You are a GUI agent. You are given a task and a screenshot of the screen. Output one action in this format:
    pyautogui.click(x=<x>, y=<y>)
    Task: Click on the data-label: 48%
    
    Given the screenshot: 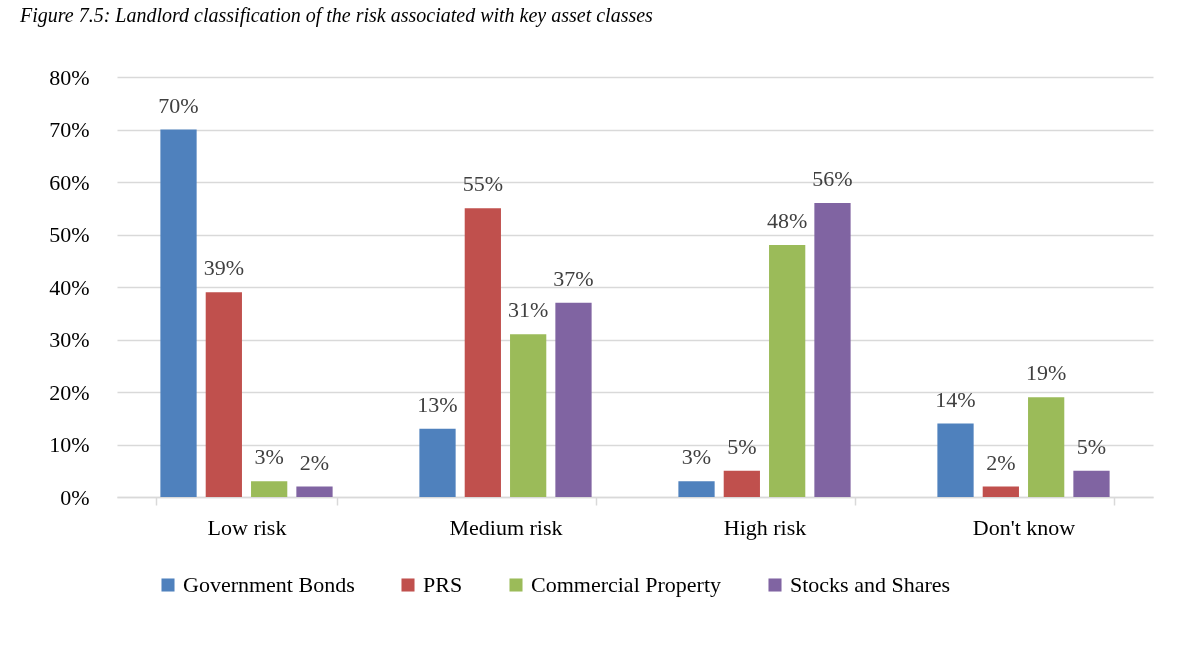 What is the action you would take?
    pyautogui.click(x=787, y=220)
    